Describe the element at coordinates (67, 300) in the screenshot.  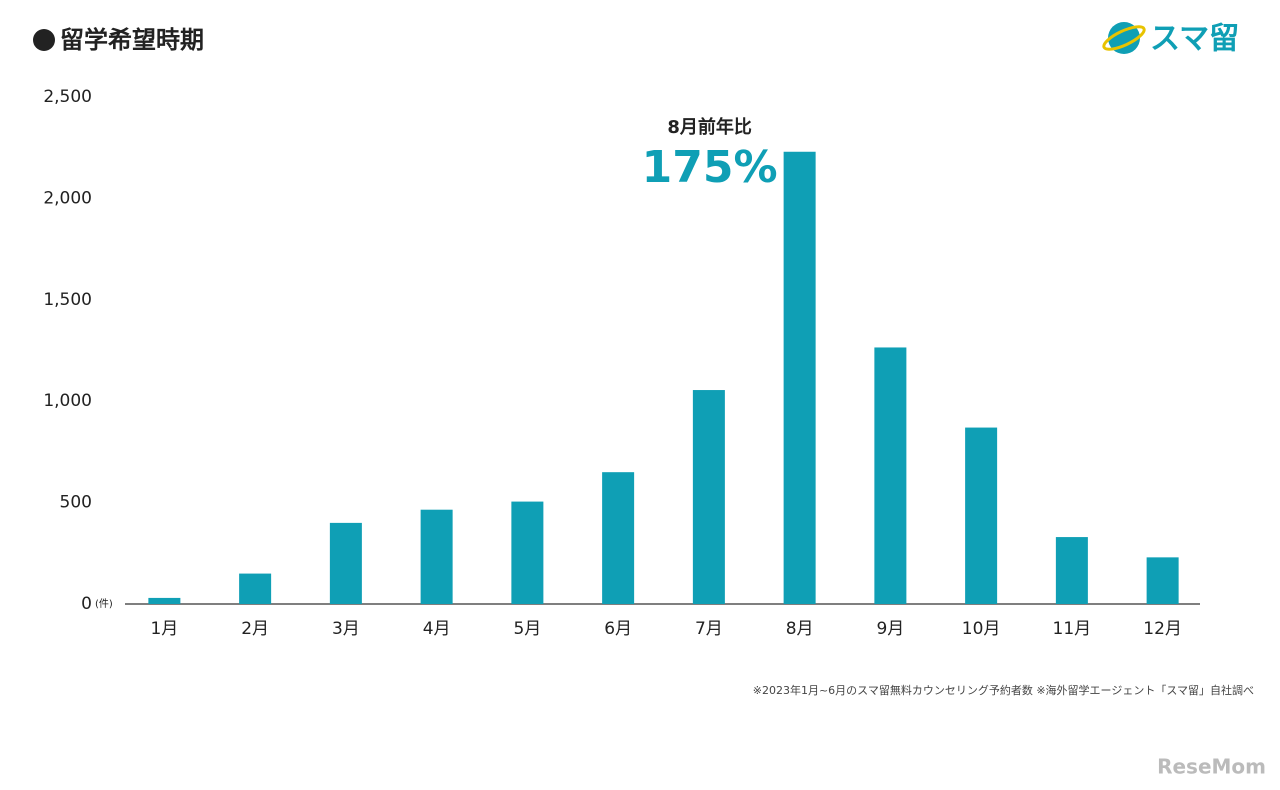
I see `y-tick-label: 1,500` at that location.